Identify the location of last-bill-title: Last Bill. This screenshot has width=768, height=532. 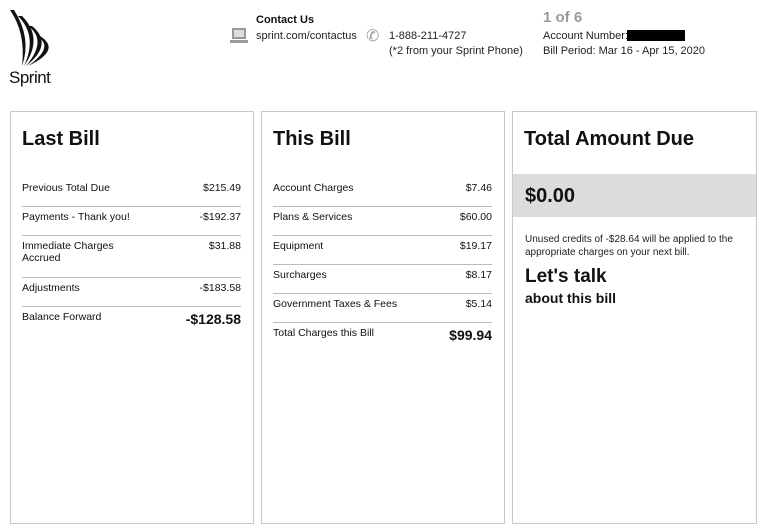
(61, 139).